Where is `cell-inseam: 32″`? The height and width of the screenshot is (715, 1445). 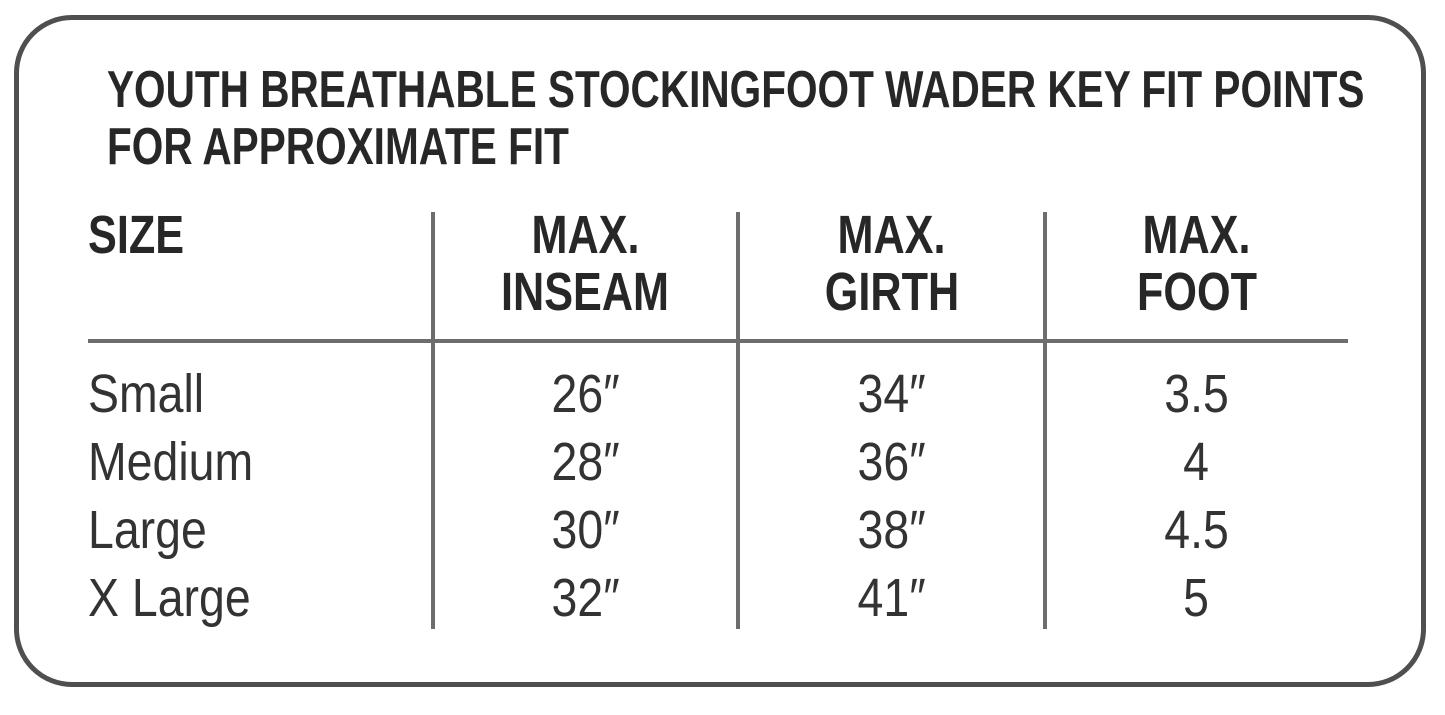 cell-inseam: 32″ is located at coordinates (585, 598).